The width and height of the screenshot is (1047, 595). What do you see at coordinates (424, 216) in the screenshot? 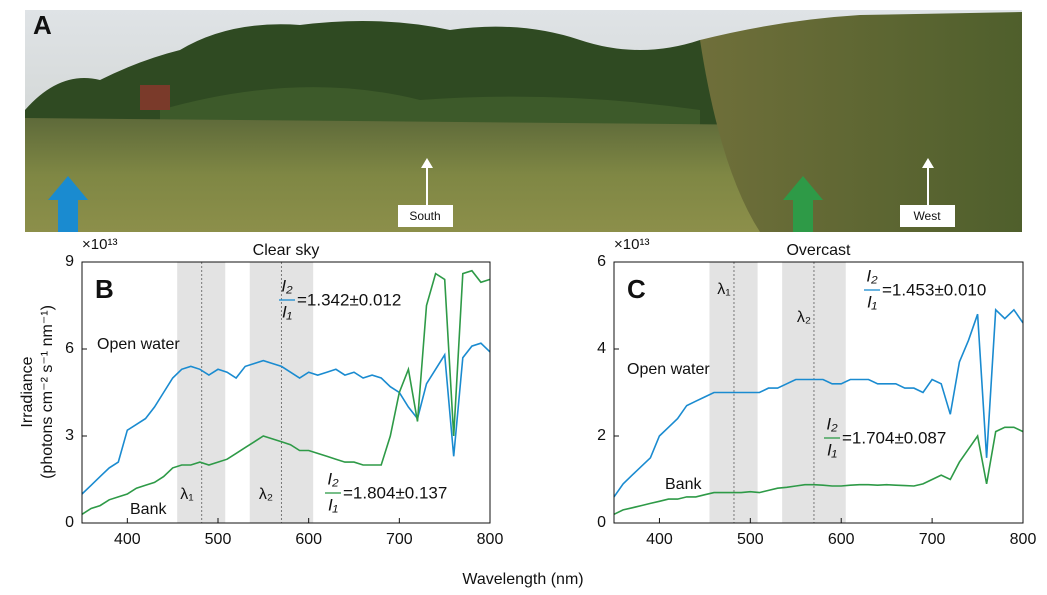
I see `direction-label: South` at bounding box center [424, 216].